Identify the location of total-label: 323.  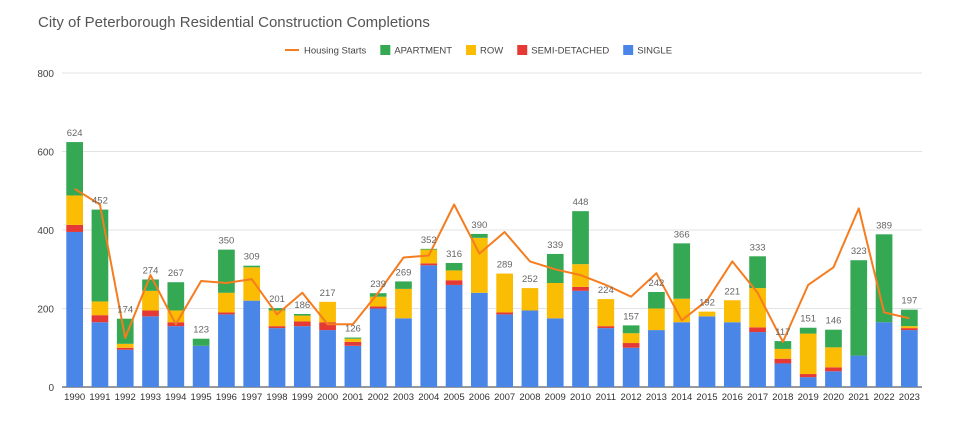
(859, 251).